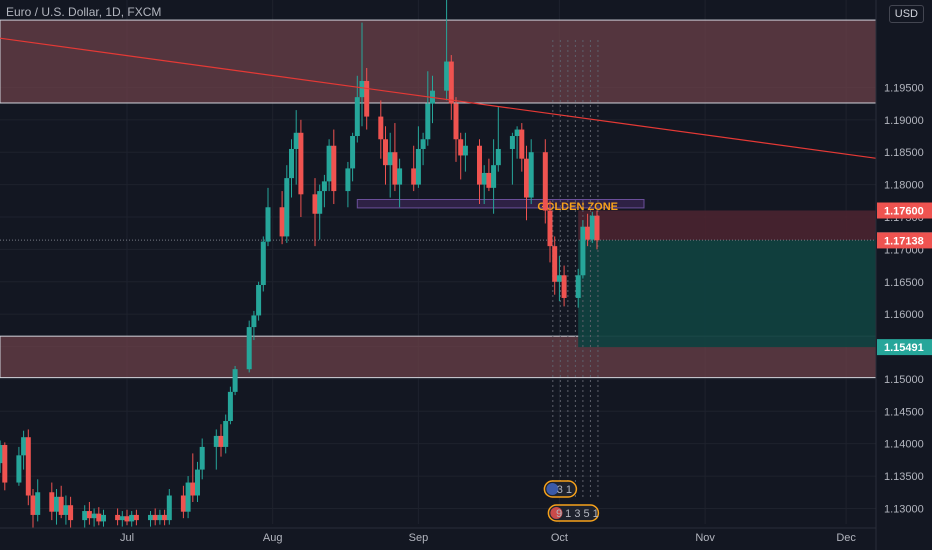  What do you see at coordinates (906, 14) in the screenshot?
I see `currency-button: USD` at bounding box center [906, 14].